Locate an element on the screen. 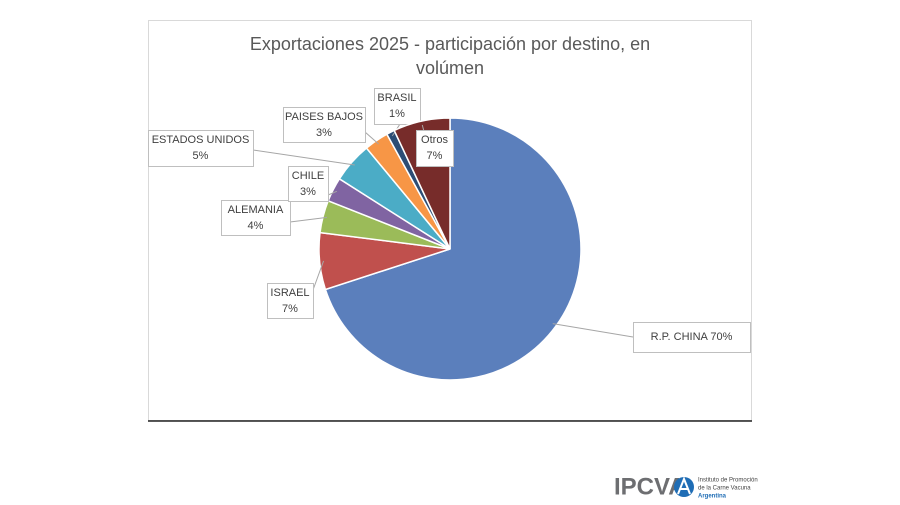 This screenshot has height=505, width=900. value-label: 1% is located at coordinates (397, 114).